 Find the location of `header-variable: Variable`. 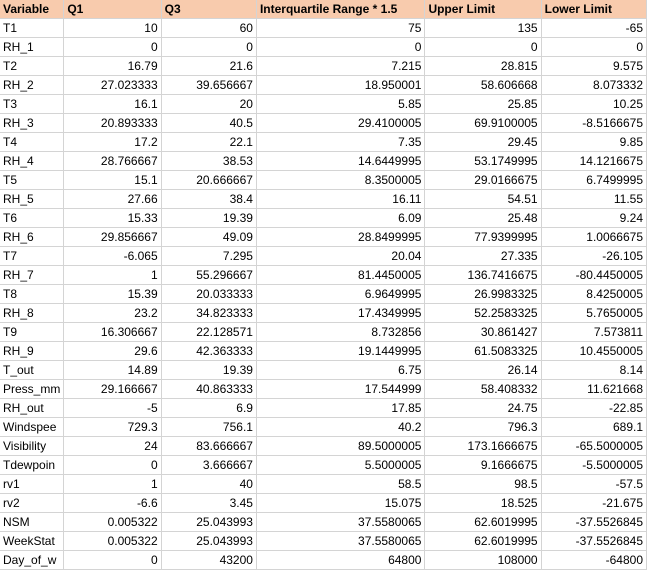

header-variable: Variable is located at coordinates (32, 9).